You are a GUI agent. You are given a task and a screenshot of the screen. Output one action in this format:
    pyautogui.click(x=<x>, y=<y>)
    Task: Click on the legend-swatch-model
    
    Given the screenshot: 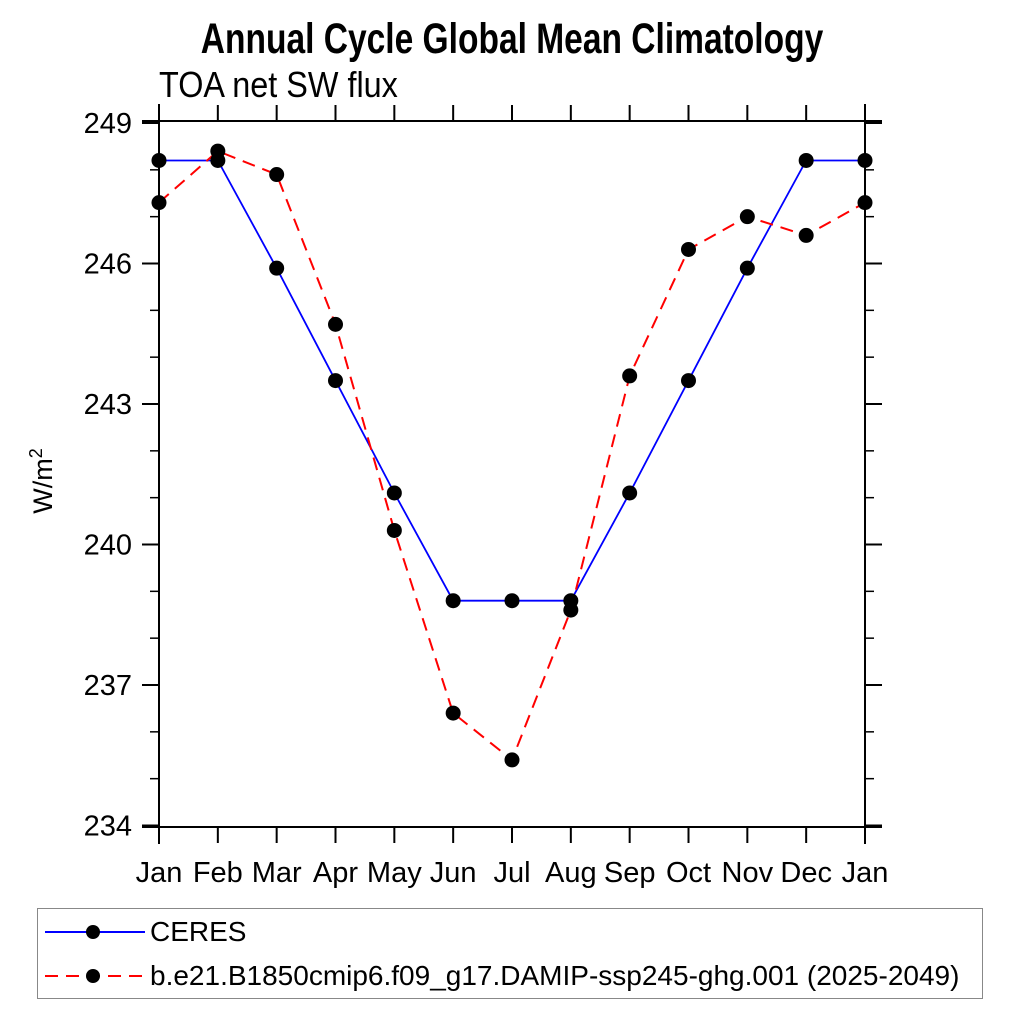 What is the action you would take?
    pyautogui.click(x=95, y=975)
    